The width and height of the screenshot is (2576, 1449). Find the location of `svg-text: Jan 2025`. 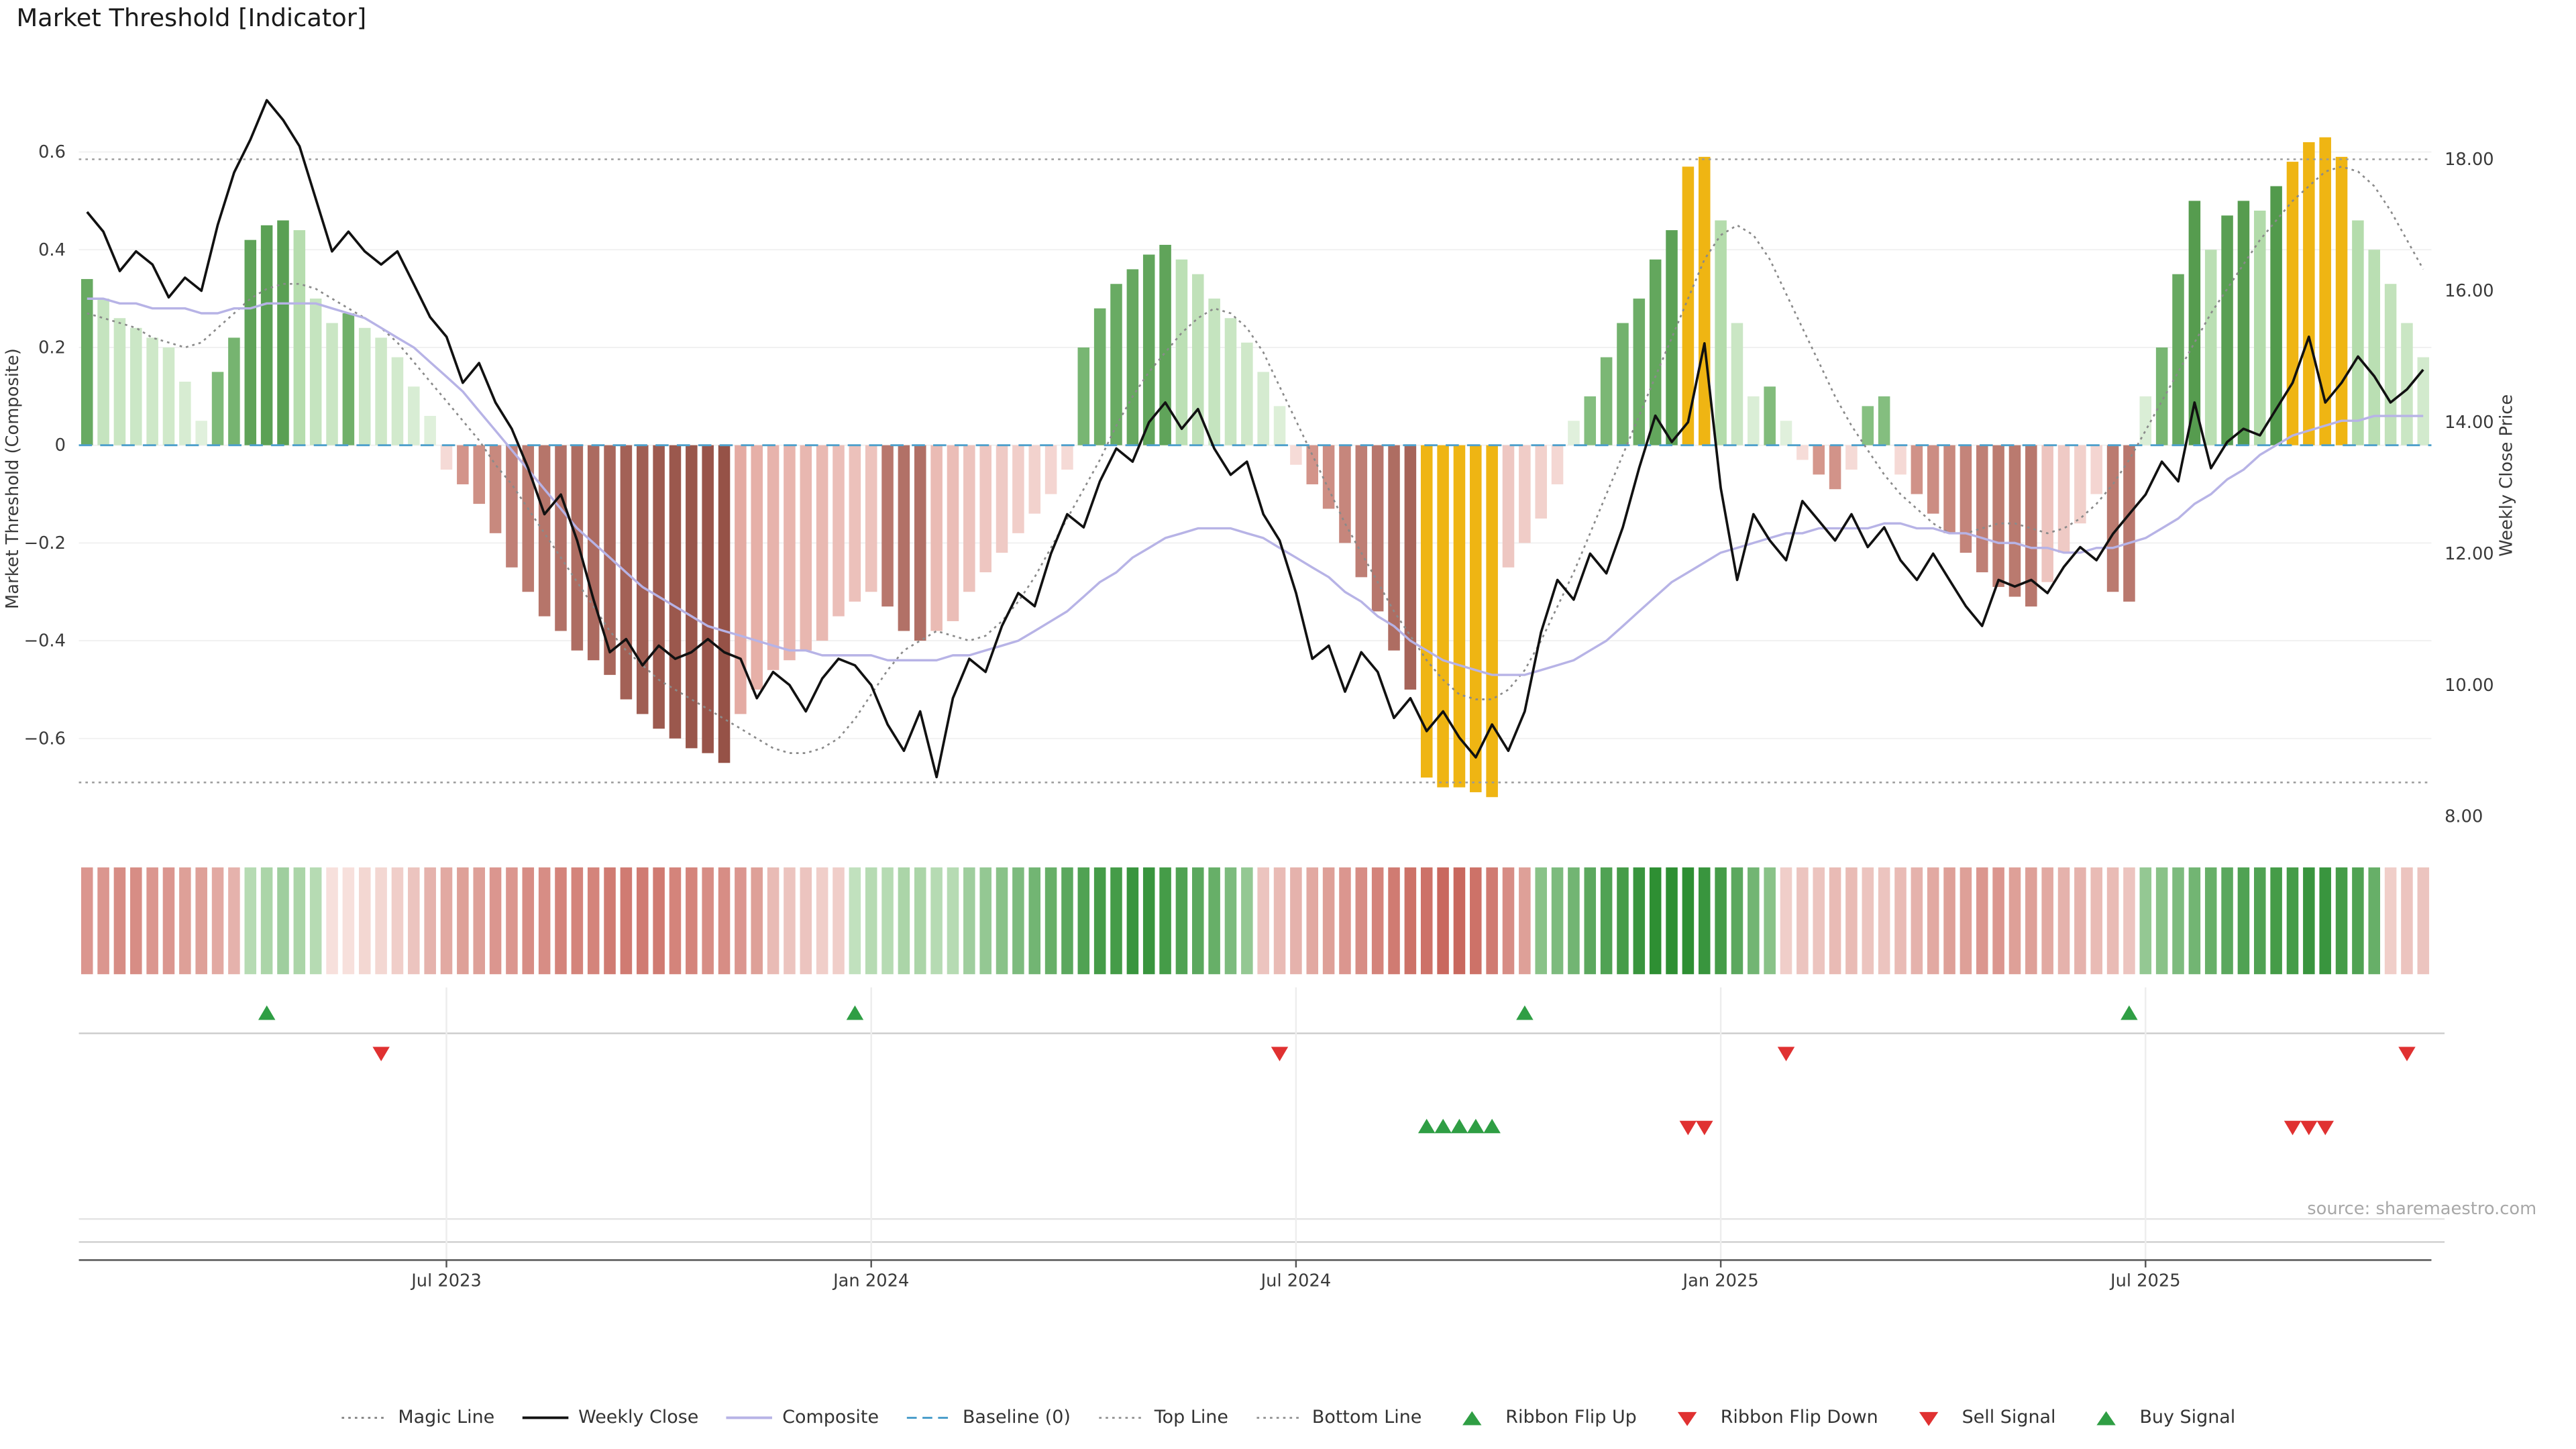

svg-text: Jan 2025 is located at coordinates (1719, 1281).